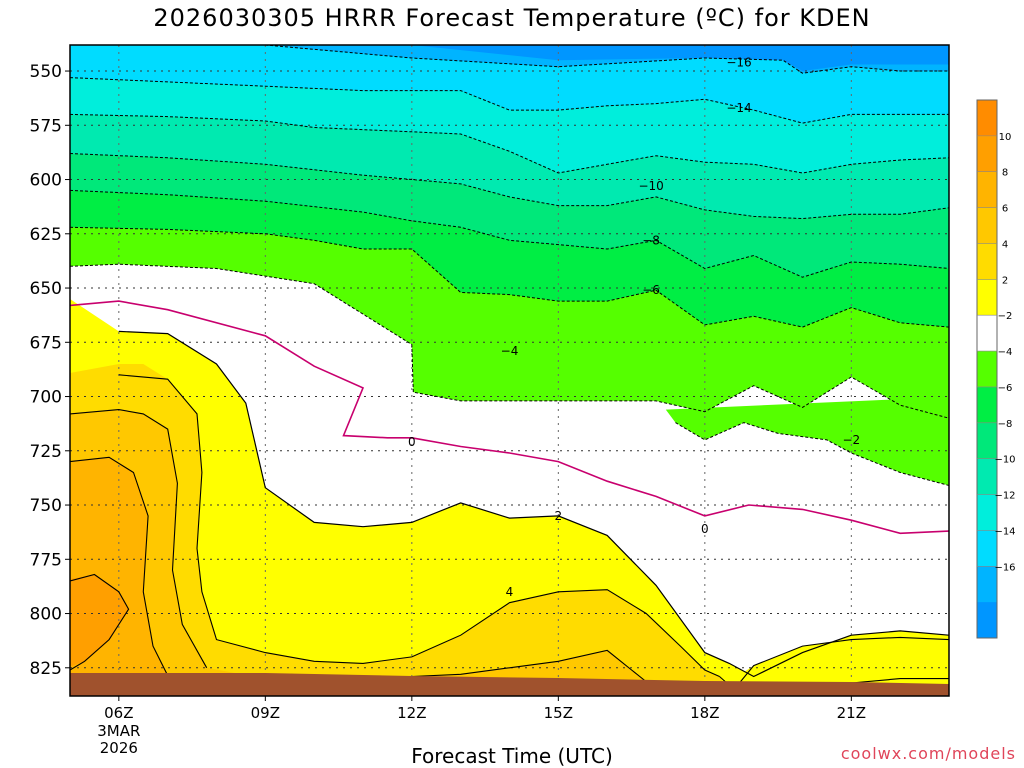 The image size is (1024, 768). What do you see at coordinates (509, 100) in the screenshot?
I see `isotherm-temp_-14` at bounding box center [509, 100].